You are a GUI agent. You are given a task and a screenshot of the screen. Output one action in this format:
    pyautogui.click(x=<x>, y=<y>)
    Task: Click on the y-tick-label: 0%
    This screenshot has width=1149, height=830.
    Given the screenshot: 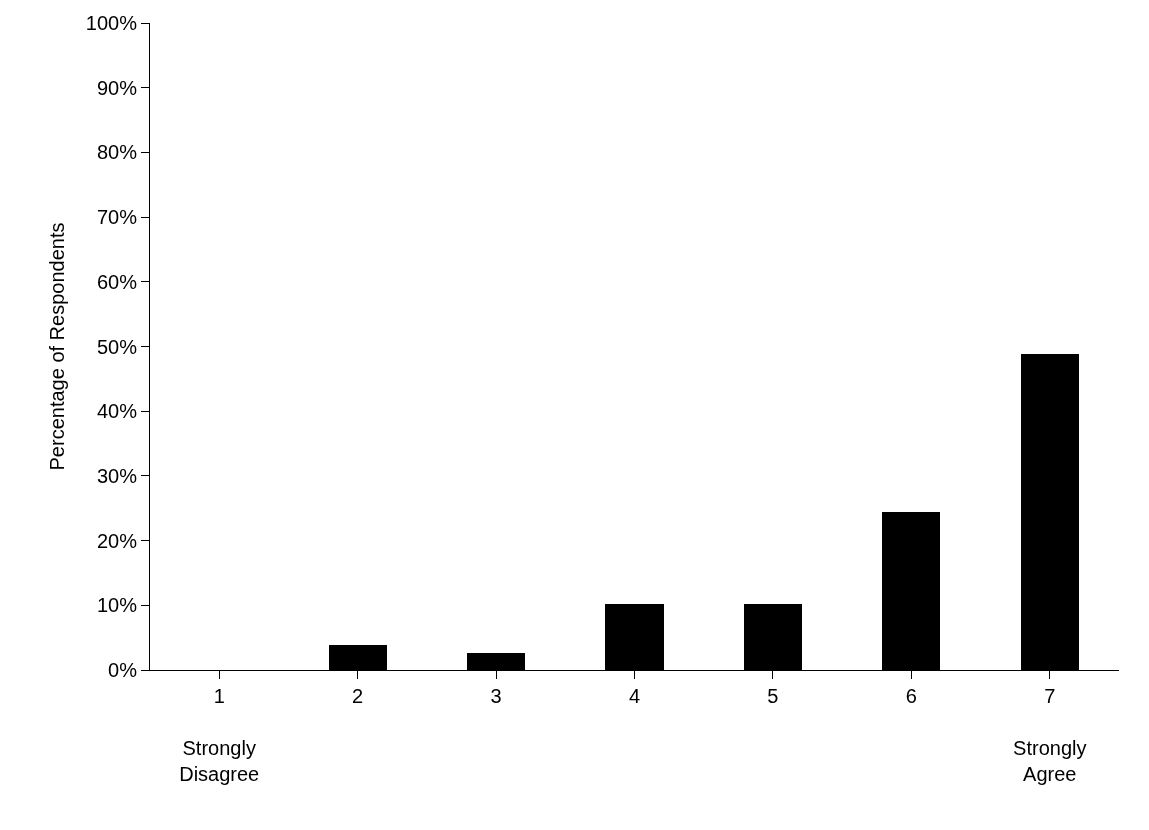 What is the action you would take?
    pyautogui.click(x=123, y=670)
    